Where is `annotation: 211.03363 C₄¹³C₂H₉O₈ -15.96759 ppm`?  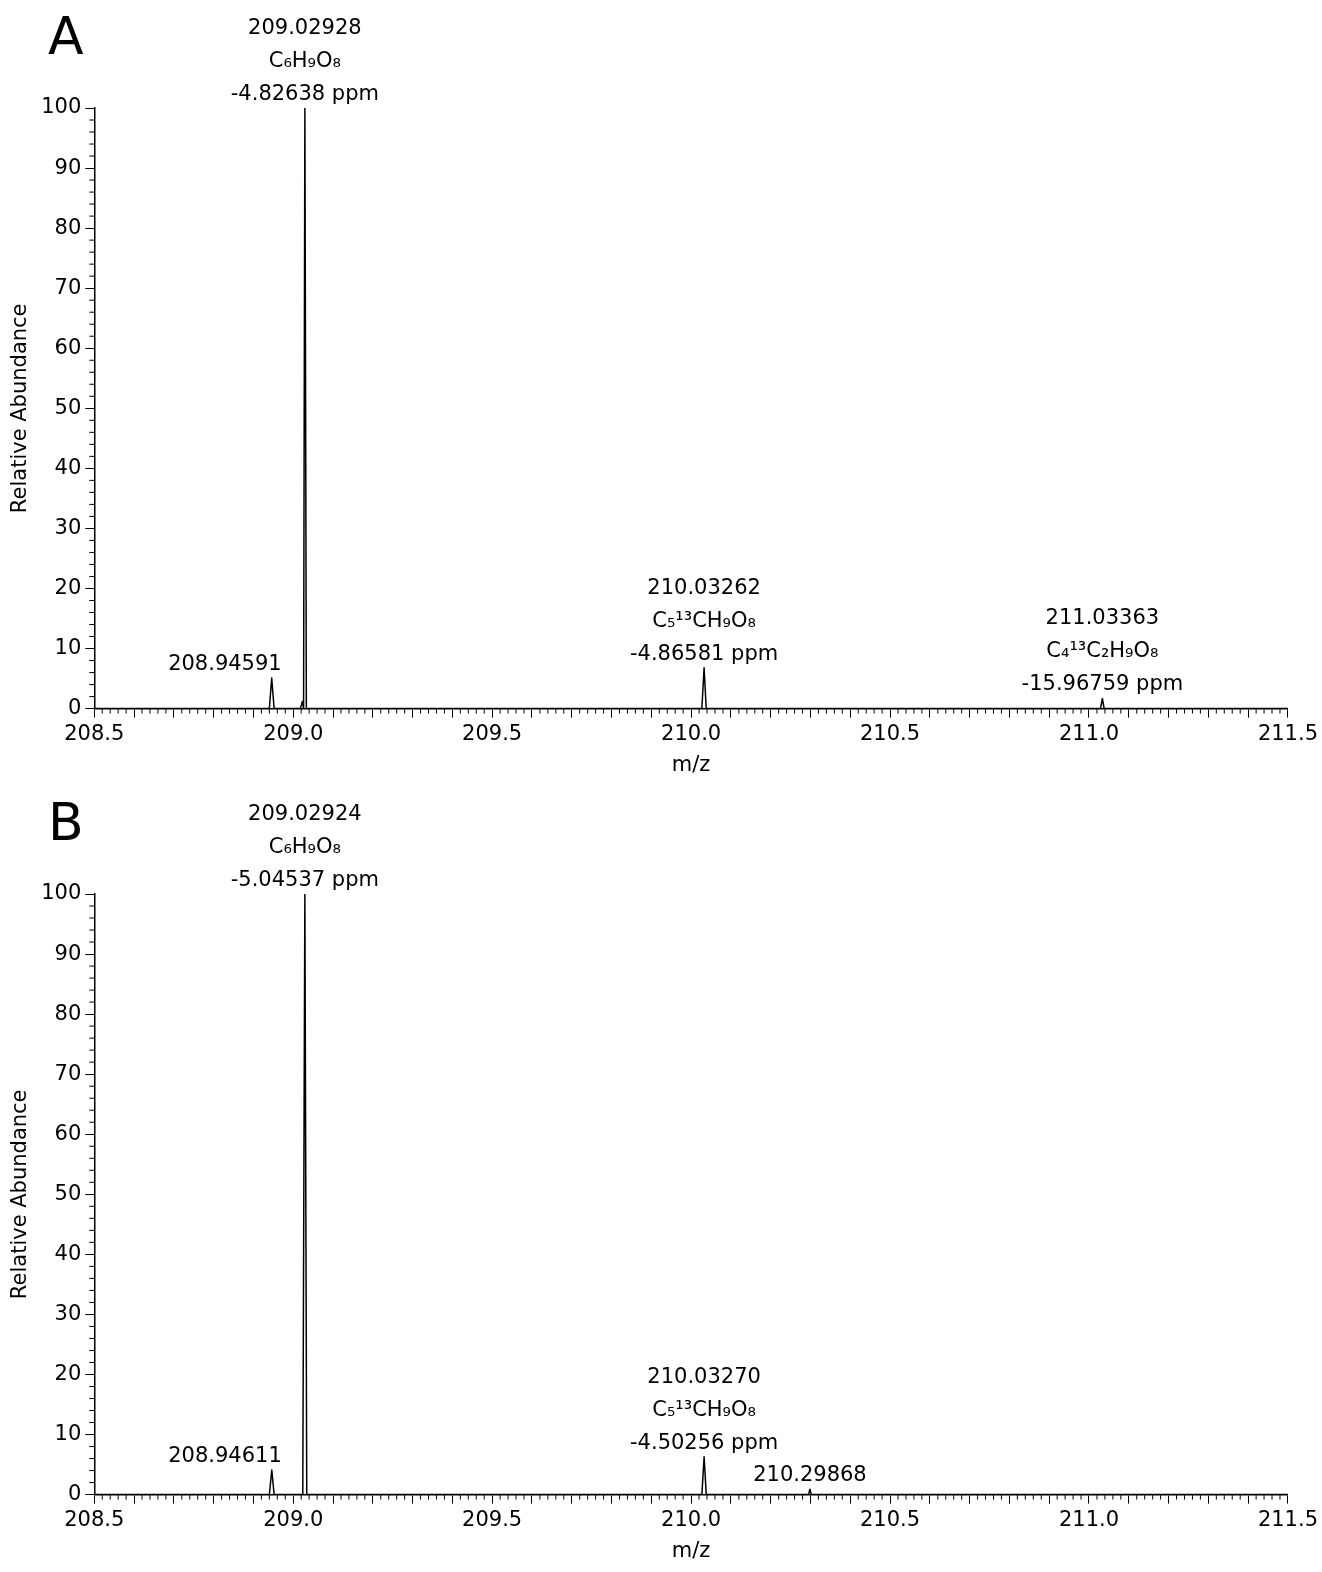
annotation: 211.03363 C₄¹³C₂H₉O₈ -15.96759 ppm is located at coordinates (1102, 650).